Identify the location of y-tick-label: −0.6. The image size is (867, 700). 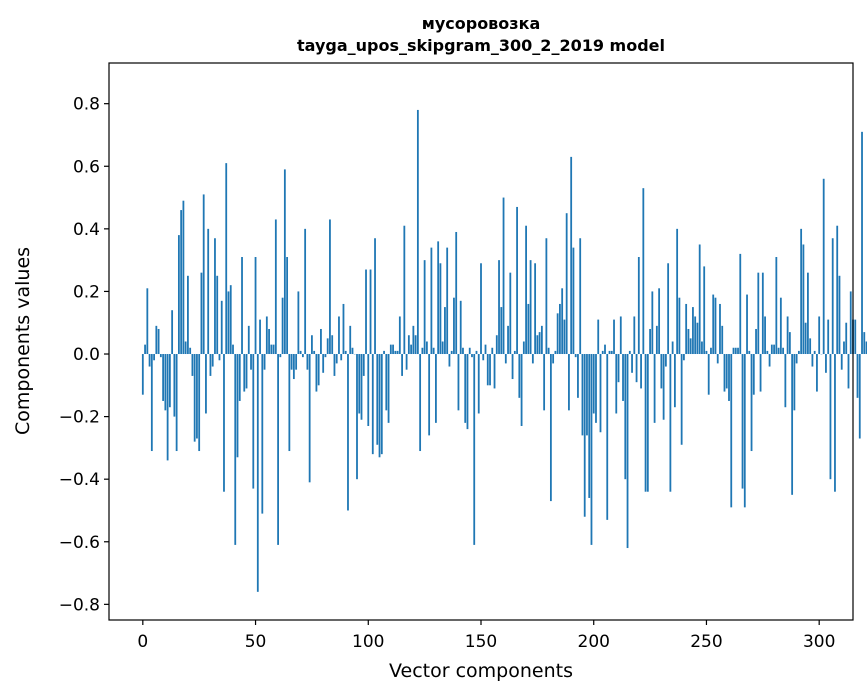
(79, 543).